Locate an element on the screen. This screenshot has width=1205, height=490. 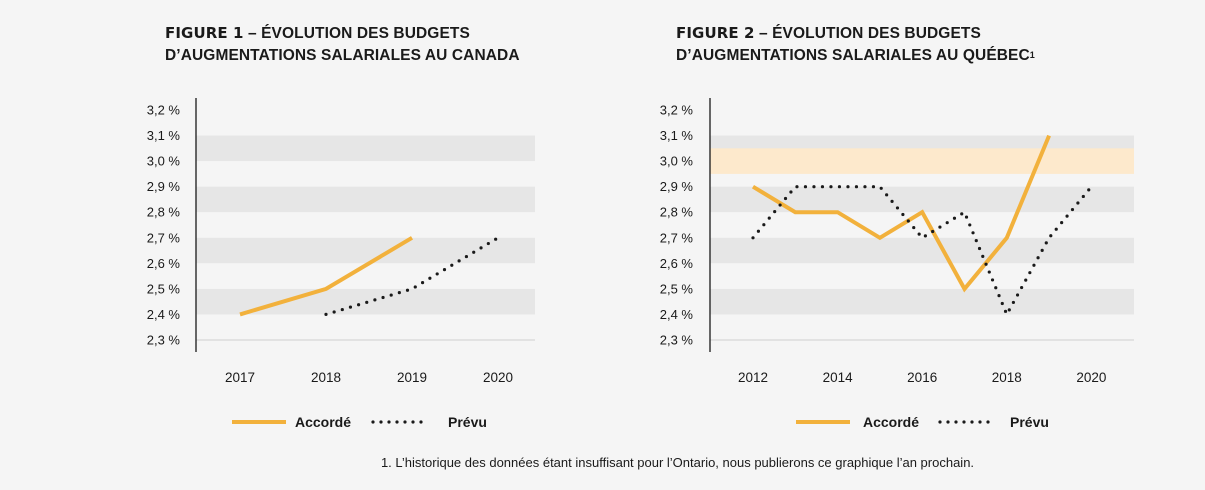
fig2-legend-prevu-label: Prévu is located at coordinates (1029, 422).